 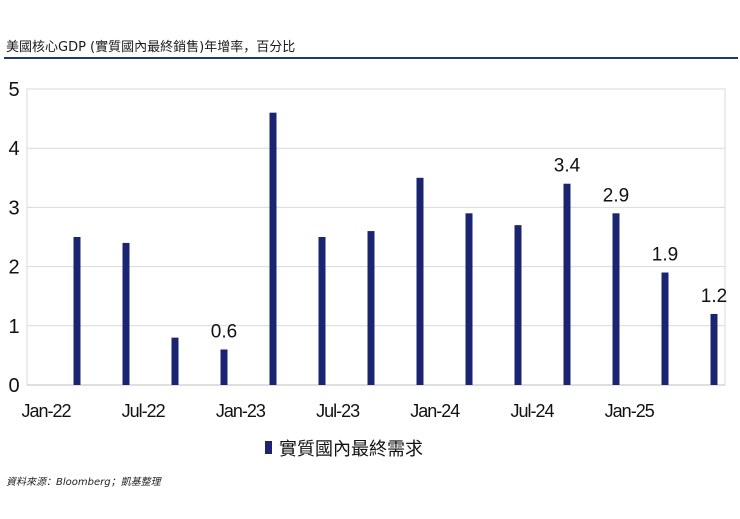 I want to click on y-tick-label: 1, so click(x=13, y=327).